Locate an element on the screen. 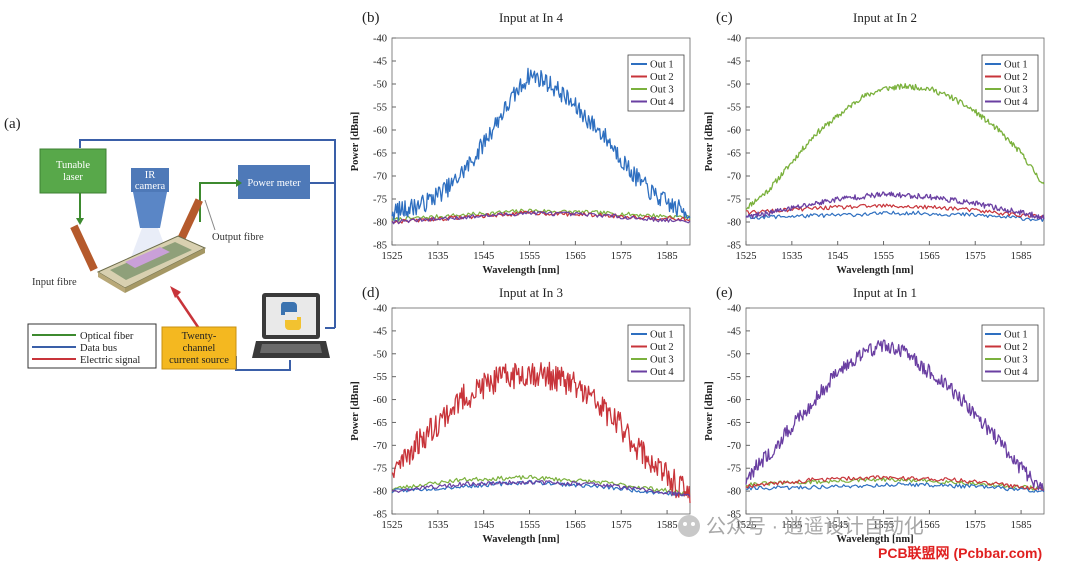 The image size is (1080, 567). watermark-site: PCB联盟网 (Pcbbar.com) is located at coordinates (960, 553).